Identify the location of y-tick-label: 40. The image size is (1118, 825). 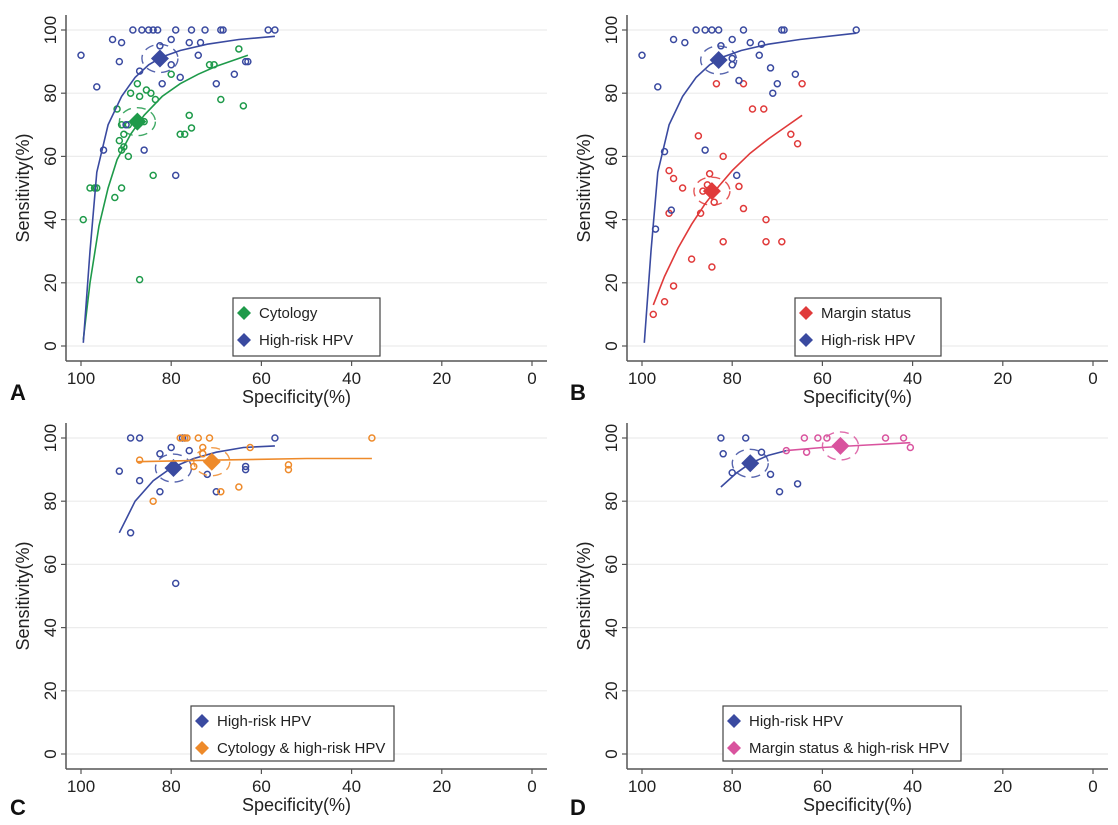
(50, 219).